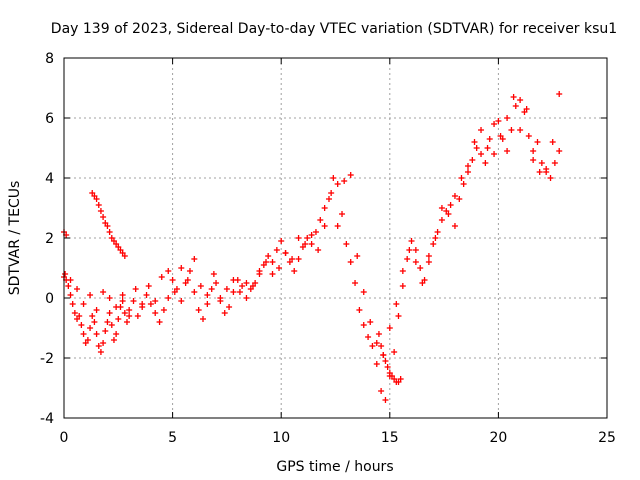 This screenshot has width=640, height=480. I want to click on x-tick-label: 15, so click(390, 438).